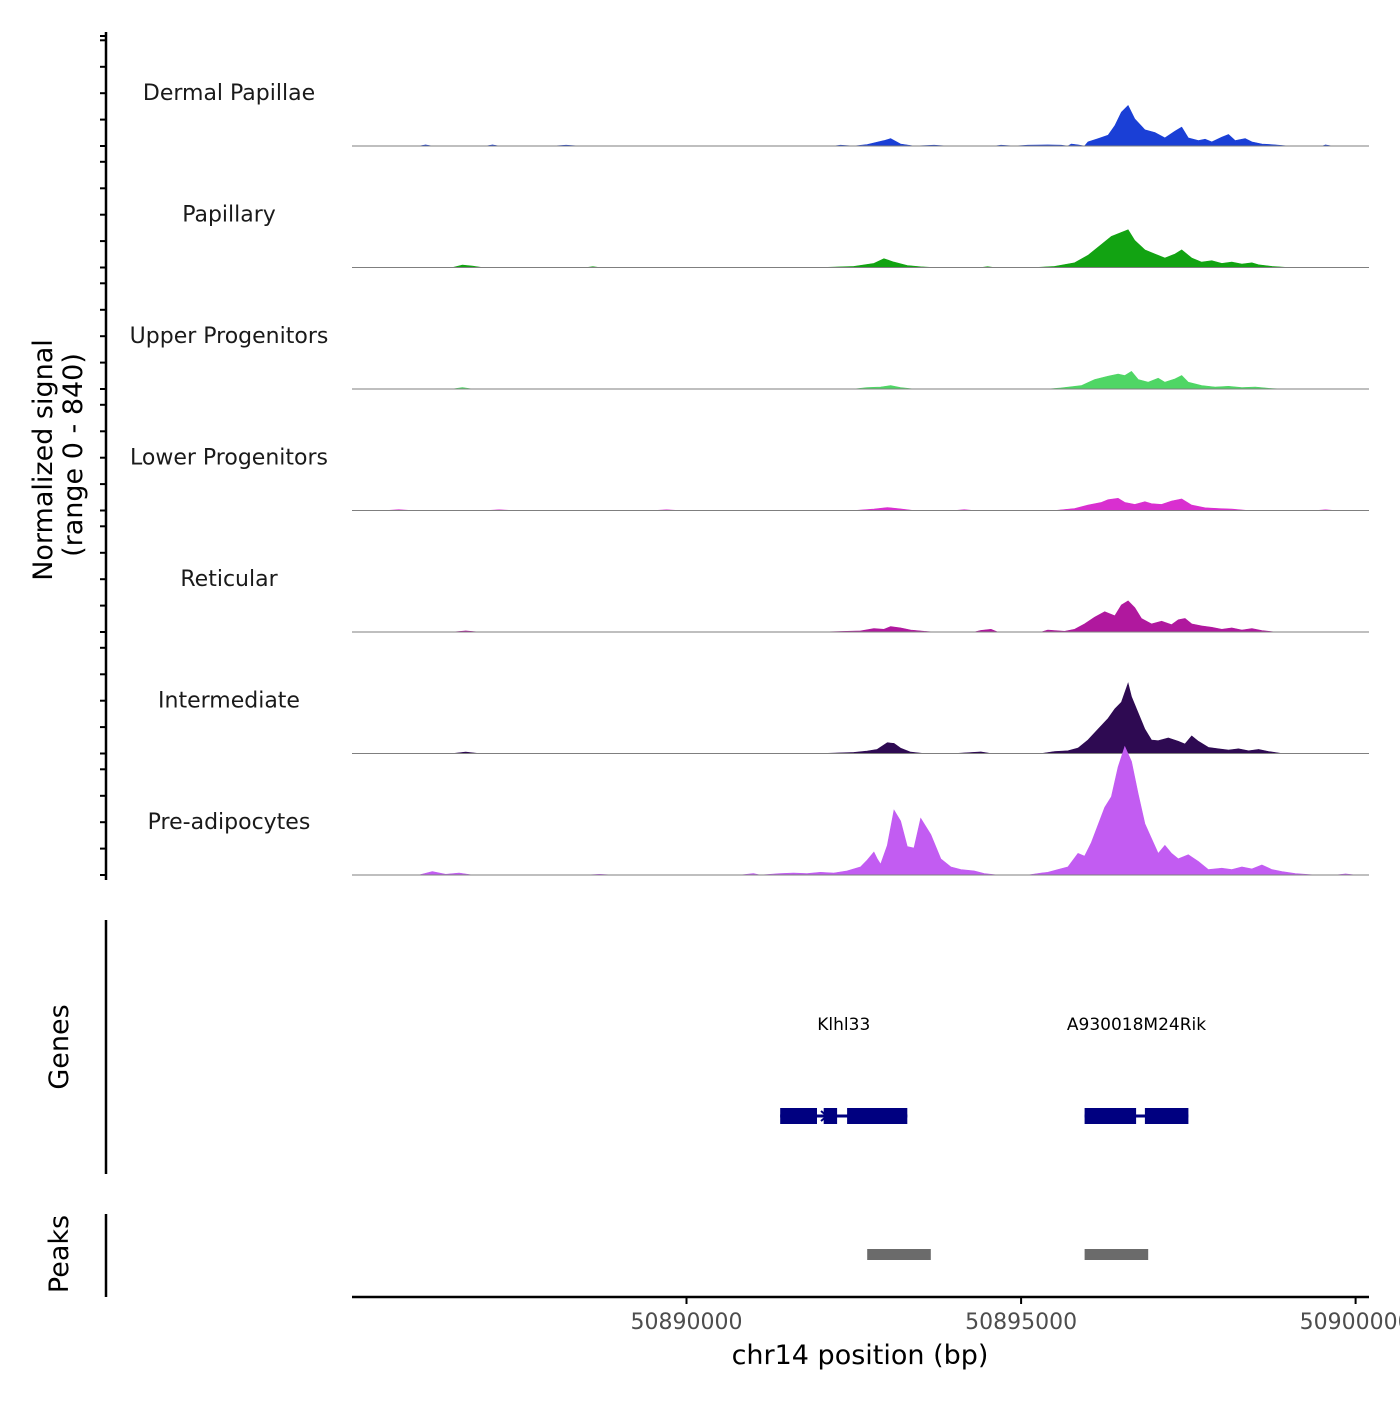 The height and width of the screenshot is (1405, 1400). What do you see at coordinates (73, 455) in the screenshot?
I see `y-axis-title-line2: (range 0 - 840)` at bounding box center [73, 455].